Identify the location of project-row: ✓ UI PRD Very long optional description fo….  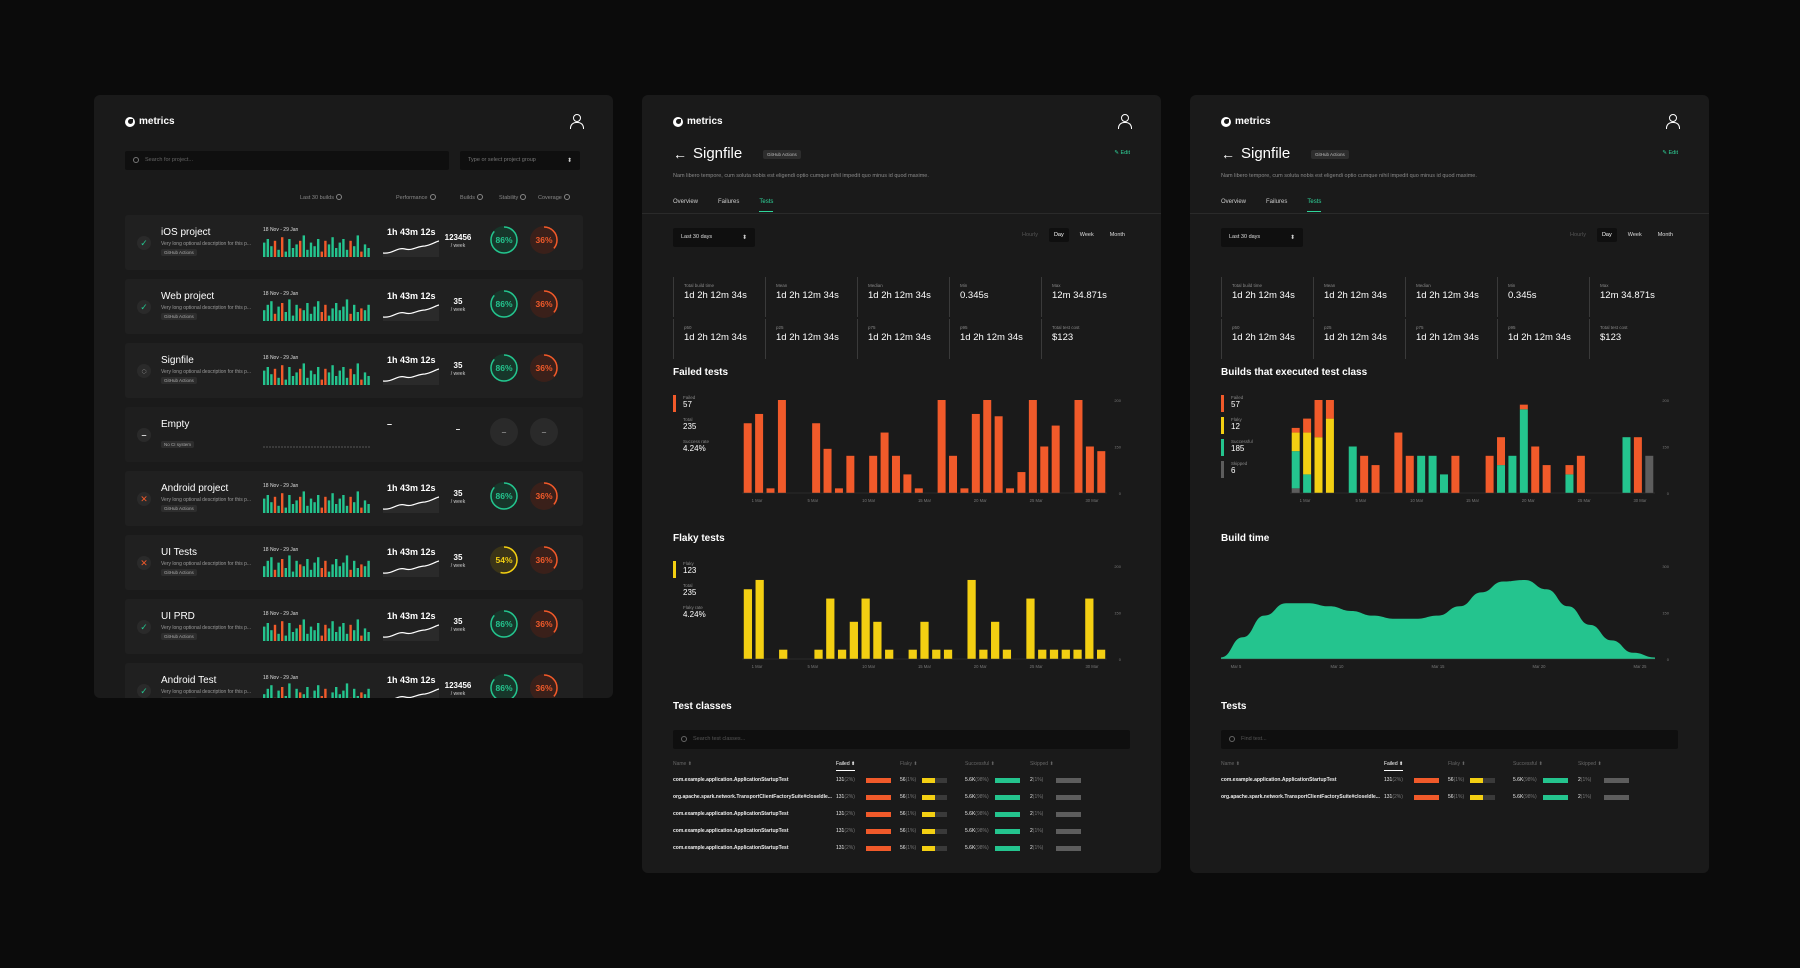
(354, 626).